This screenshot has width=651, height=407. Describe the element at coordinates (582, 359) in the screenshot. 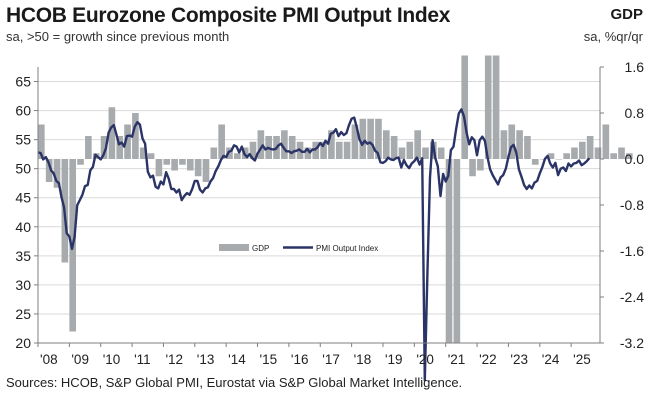

I see `x-tick-label: '25` at that location.